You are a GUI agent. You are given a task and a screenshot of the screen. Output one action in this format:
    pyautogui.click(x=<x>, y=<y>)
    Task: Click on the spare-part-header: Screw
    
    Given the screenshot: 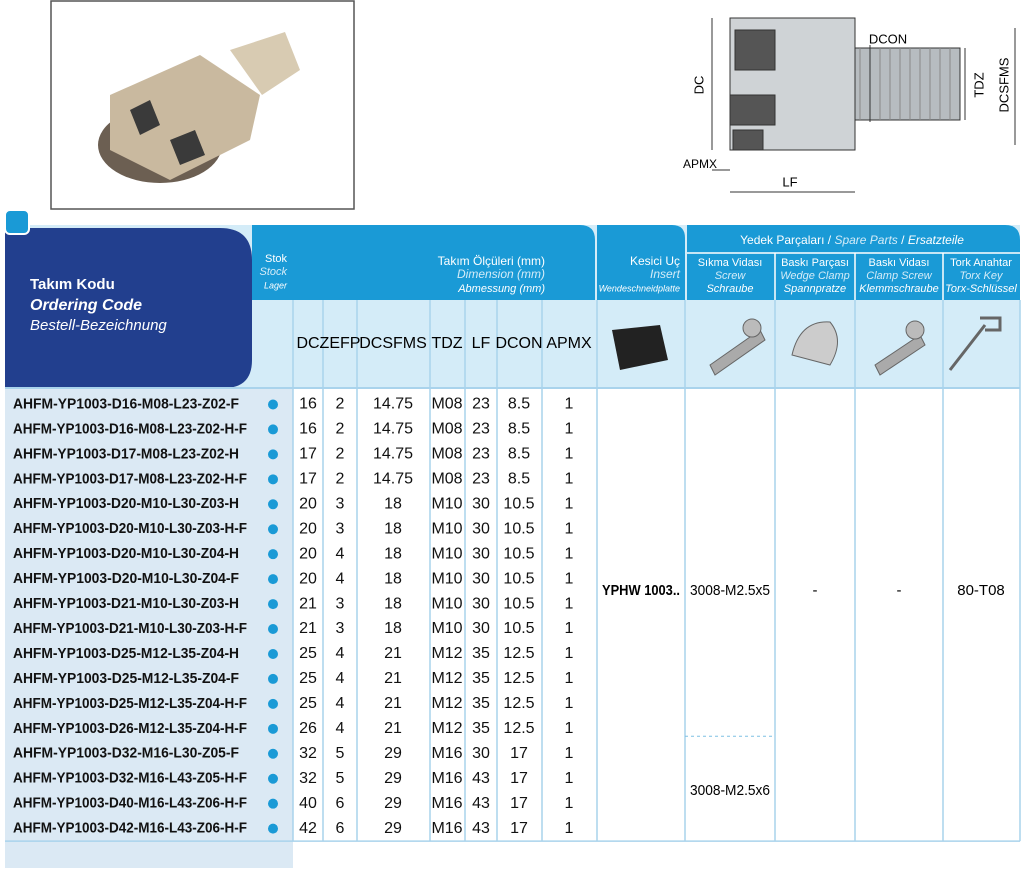 What is the action you would take?
    pyautogui.click(x=731, y=276)
    